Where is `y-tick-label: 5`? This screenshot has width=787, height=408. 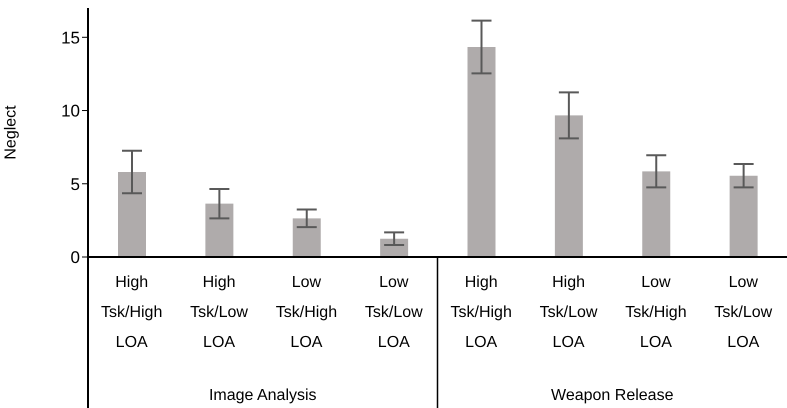
y-tick-label: 5 is located at coordinates (75, 184).